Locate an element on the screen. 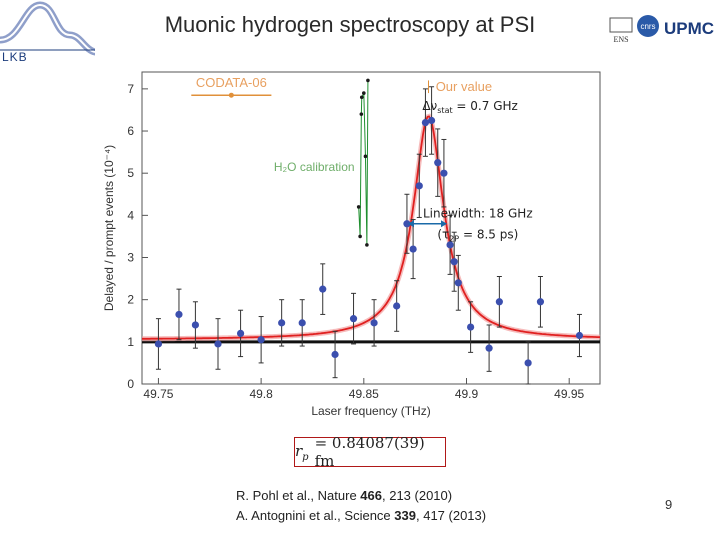 The width and height of the screenshot is (720, 540). upmc-logo: UPMC is located at coordinates (689, 28).